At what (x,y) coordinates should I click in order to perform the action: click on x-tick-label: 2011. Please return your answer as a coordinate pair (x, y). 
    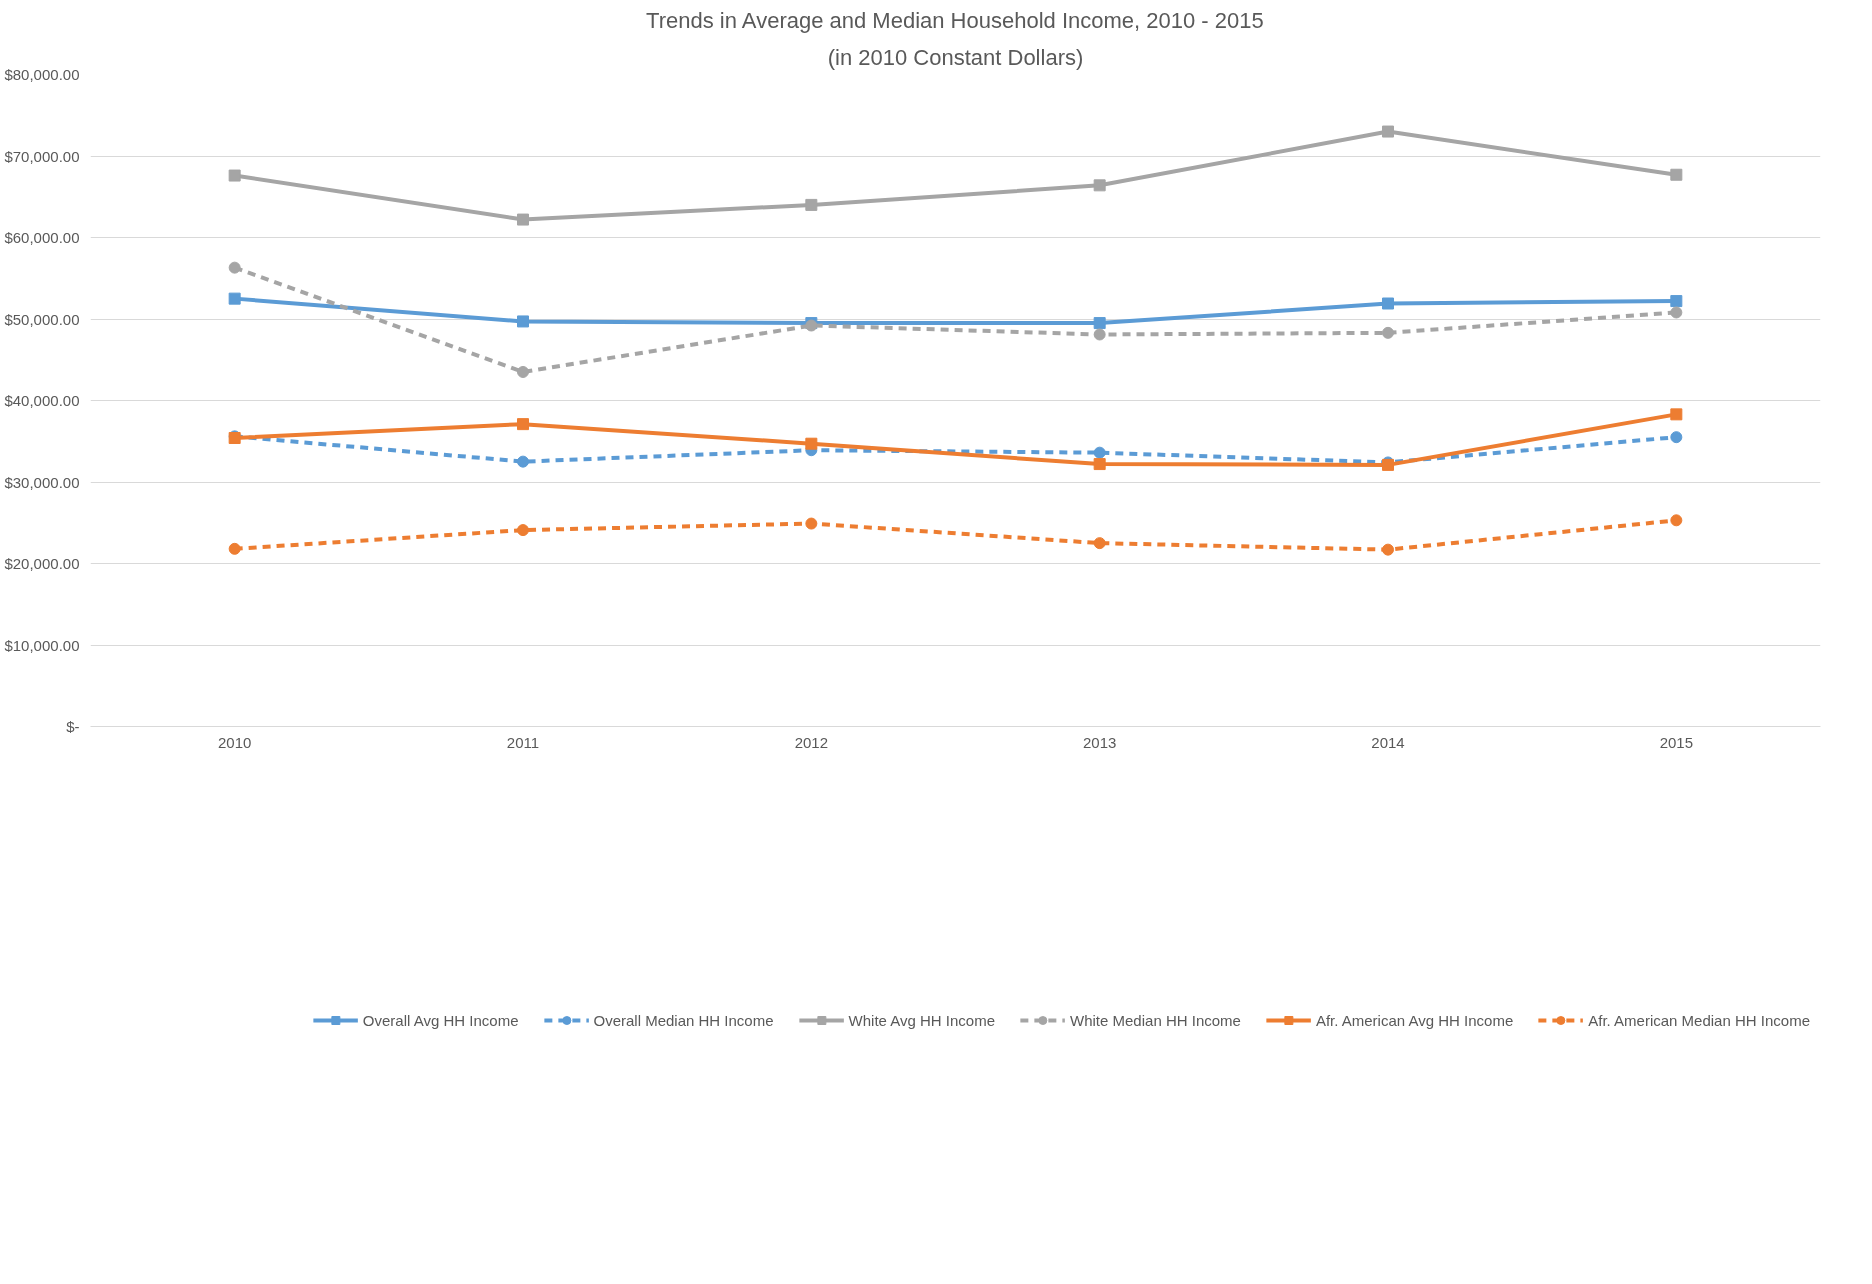
    Looking at the image, I should click on (523, 742).